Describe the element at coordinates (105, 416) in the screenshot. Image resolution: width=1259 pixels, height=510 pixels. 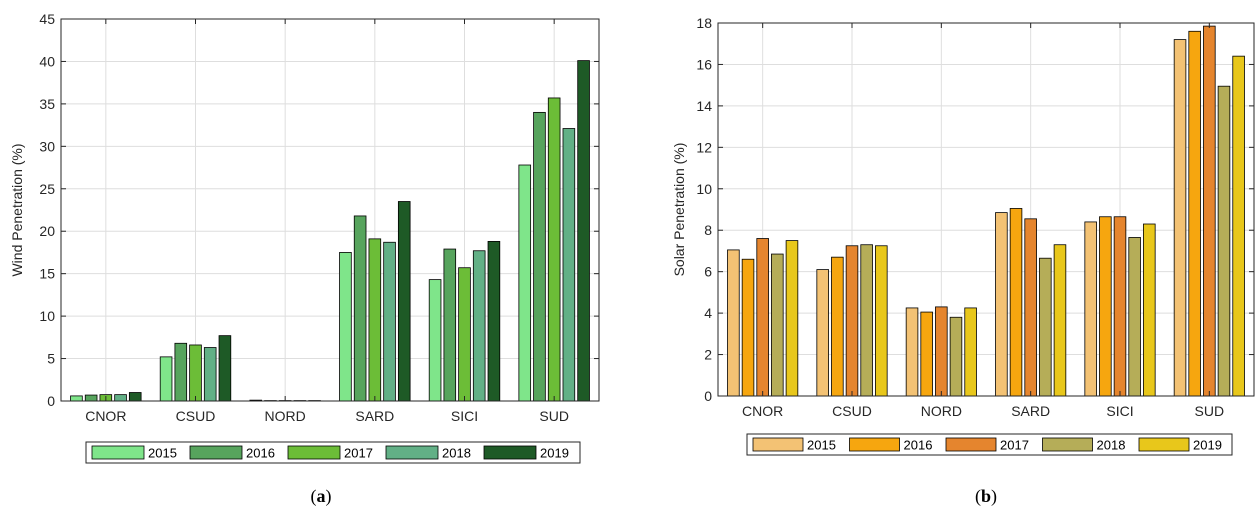
I see `x-tick-label-cnor: CNOR` at that location.